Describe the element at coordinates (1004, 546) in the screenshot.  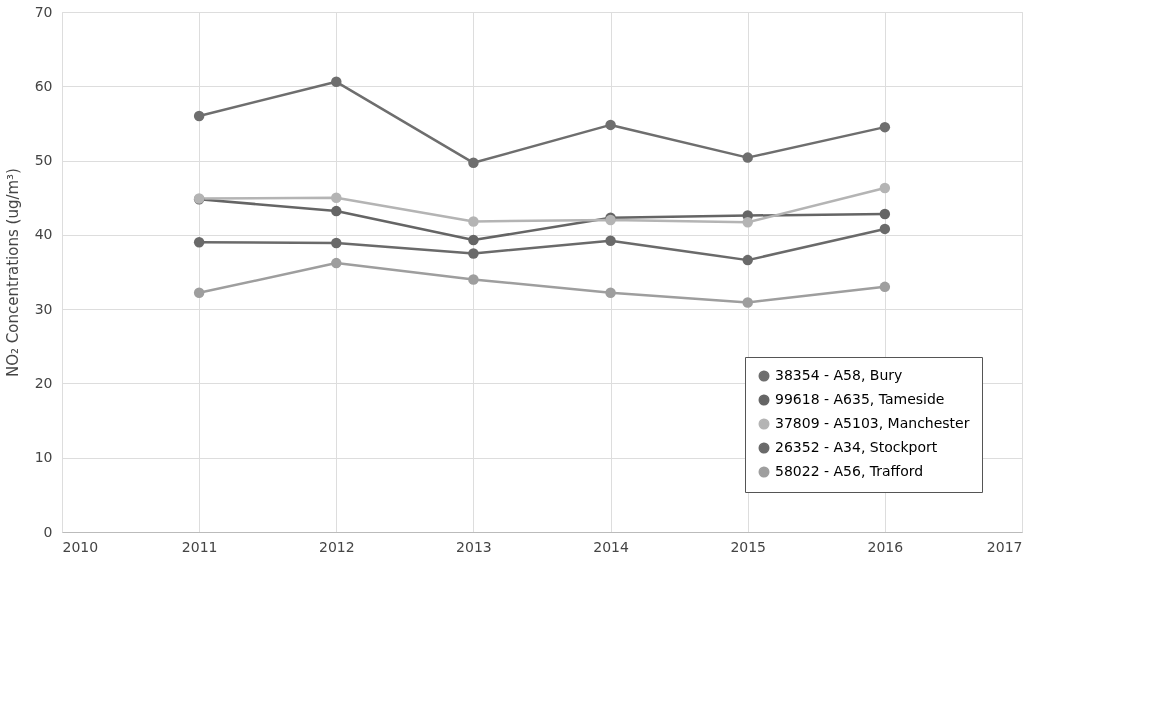
I see `x-tick-label: 2017` at that location.